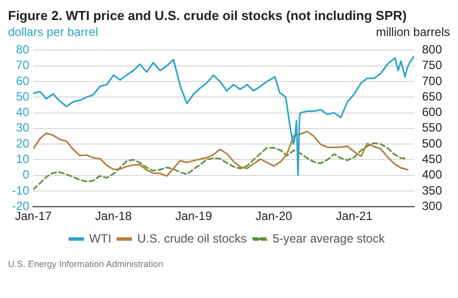 The image size is (458, 298). I want to click on y-tick-label: 40, so click(23, 112).